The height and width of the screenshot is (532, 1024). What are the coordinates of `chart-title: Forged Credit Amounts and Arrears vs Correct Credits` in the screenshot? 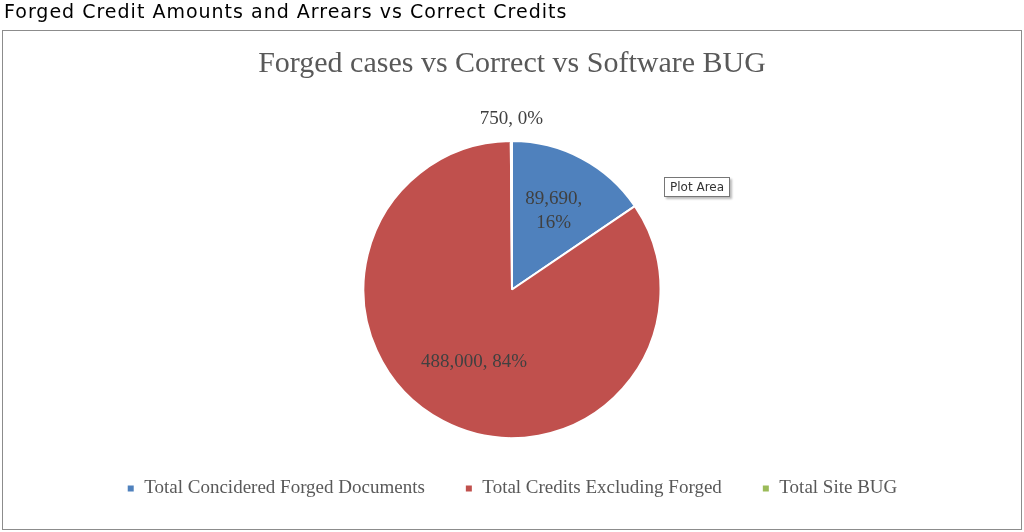 It's located at (286, 11).